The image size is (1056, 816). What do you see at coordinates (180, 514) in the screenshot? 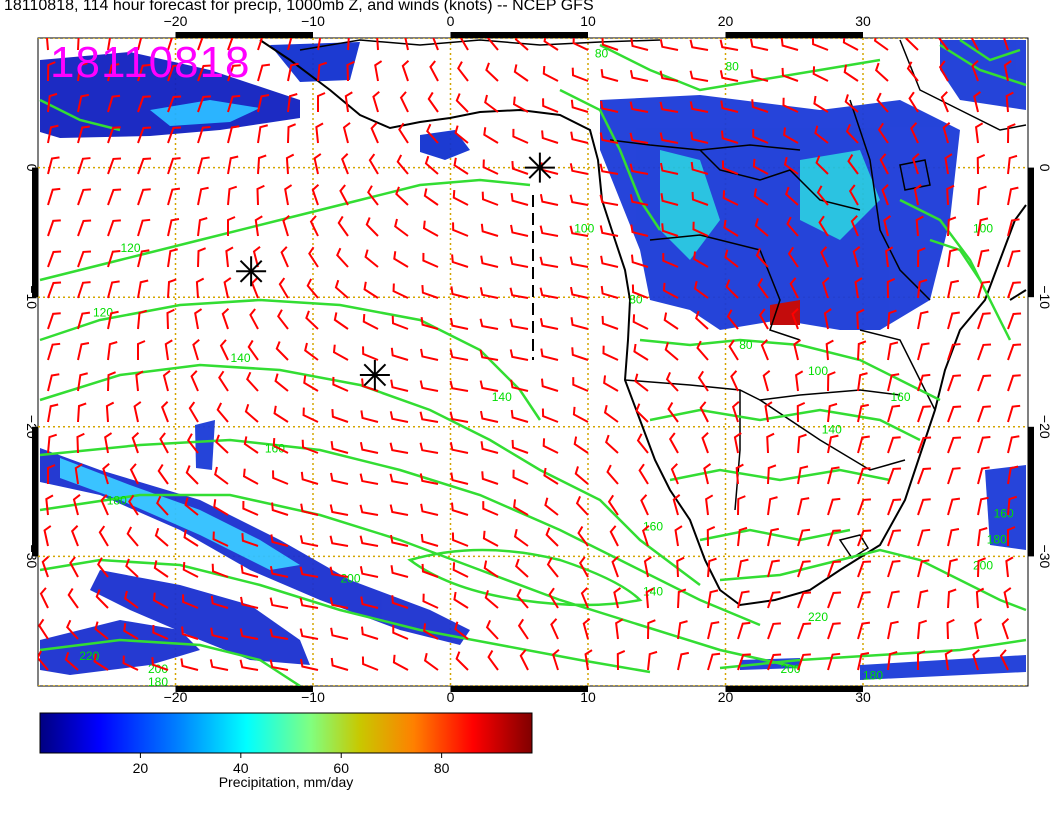
I see `precip-southwest-core` at bounding box center [180, 514].